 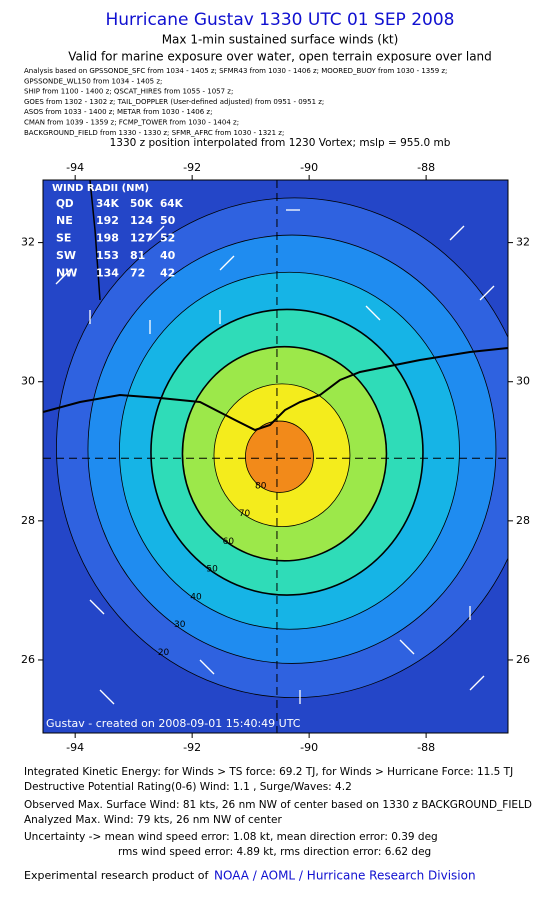 What do you see at coordinates (65, 204) in the screenshot?
I see `radii-header: QD` at bounding box center [65, 204].